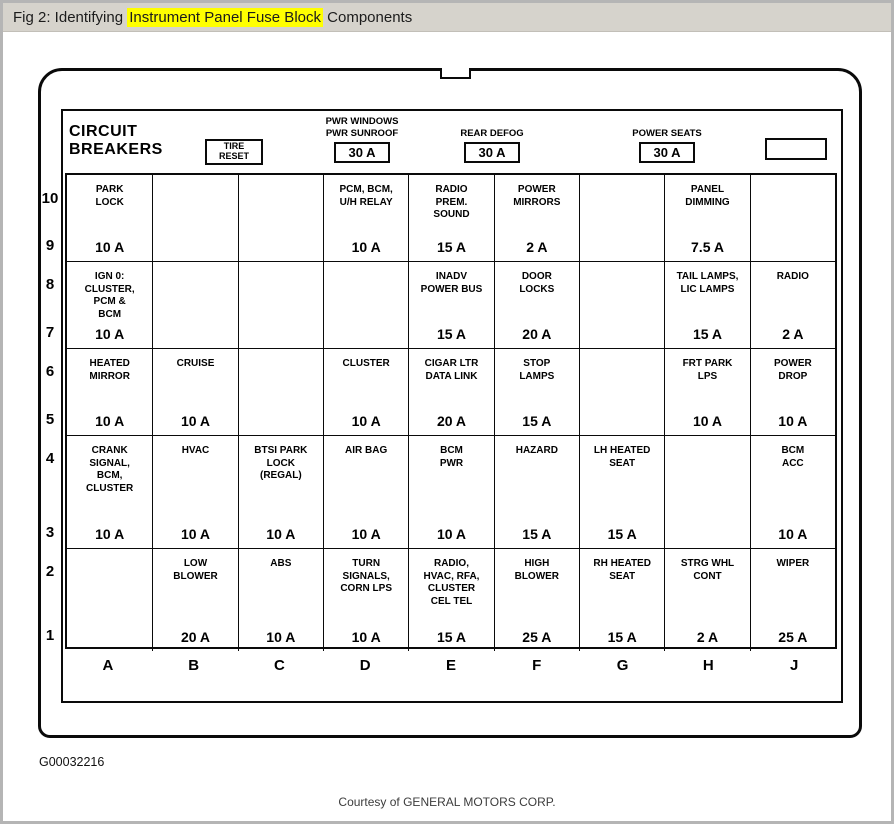 The image size is (894, 824). Describe the element at coordinates (536, 391) in the screenshot. I see `fuse-cell-F-6-5: STOP LAMPS 15 A` at that location.